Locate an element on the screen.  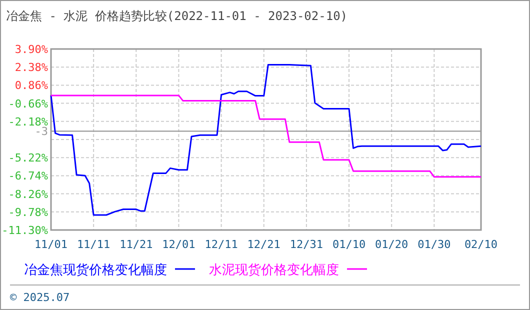
x-tick-label: 12/01 is located at coordinates (179, 244).